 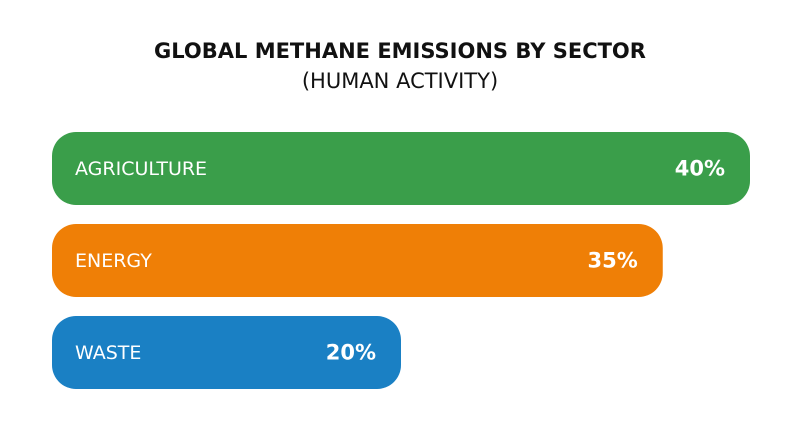 What do you see at coordinates (400, 81) in the screenshot?
I see `chart-subtitle: (HUMAN ACTIVITY)` at bounding box center [400, 81].